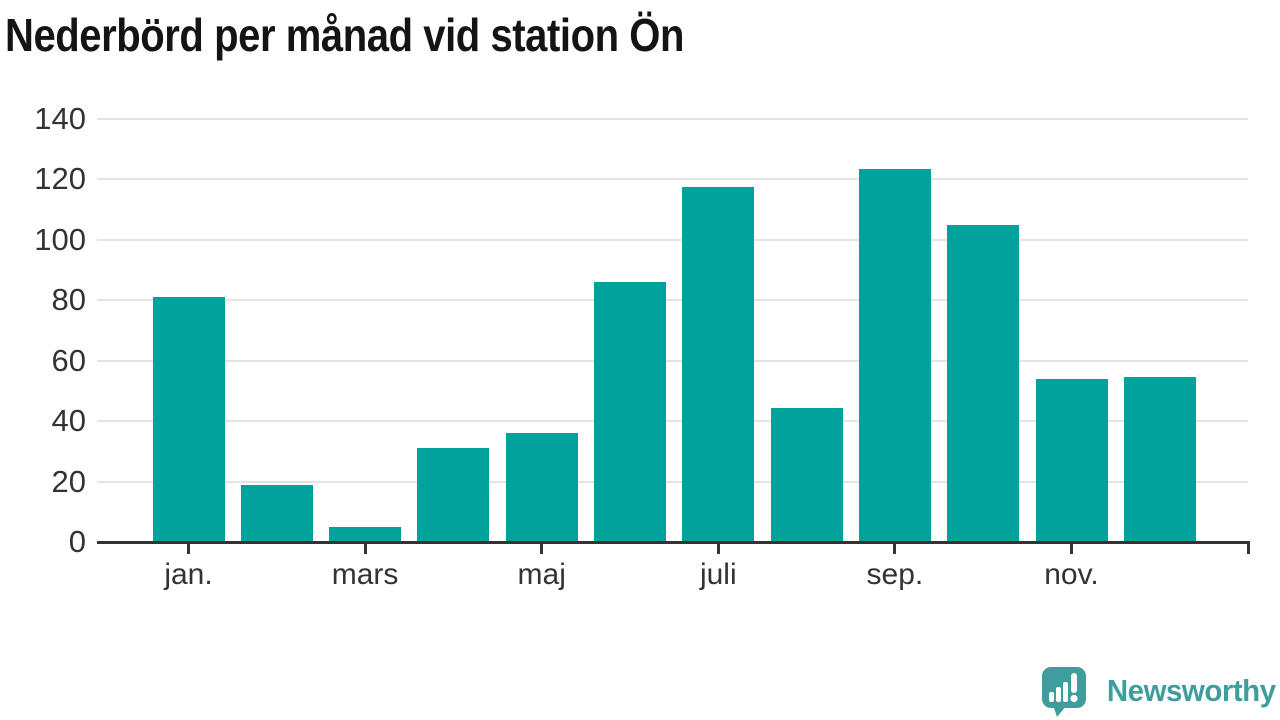 The width and height of the screenshot is (1280, 720). I want to click on x-axis-tick-label: sep., so click(895, 574).